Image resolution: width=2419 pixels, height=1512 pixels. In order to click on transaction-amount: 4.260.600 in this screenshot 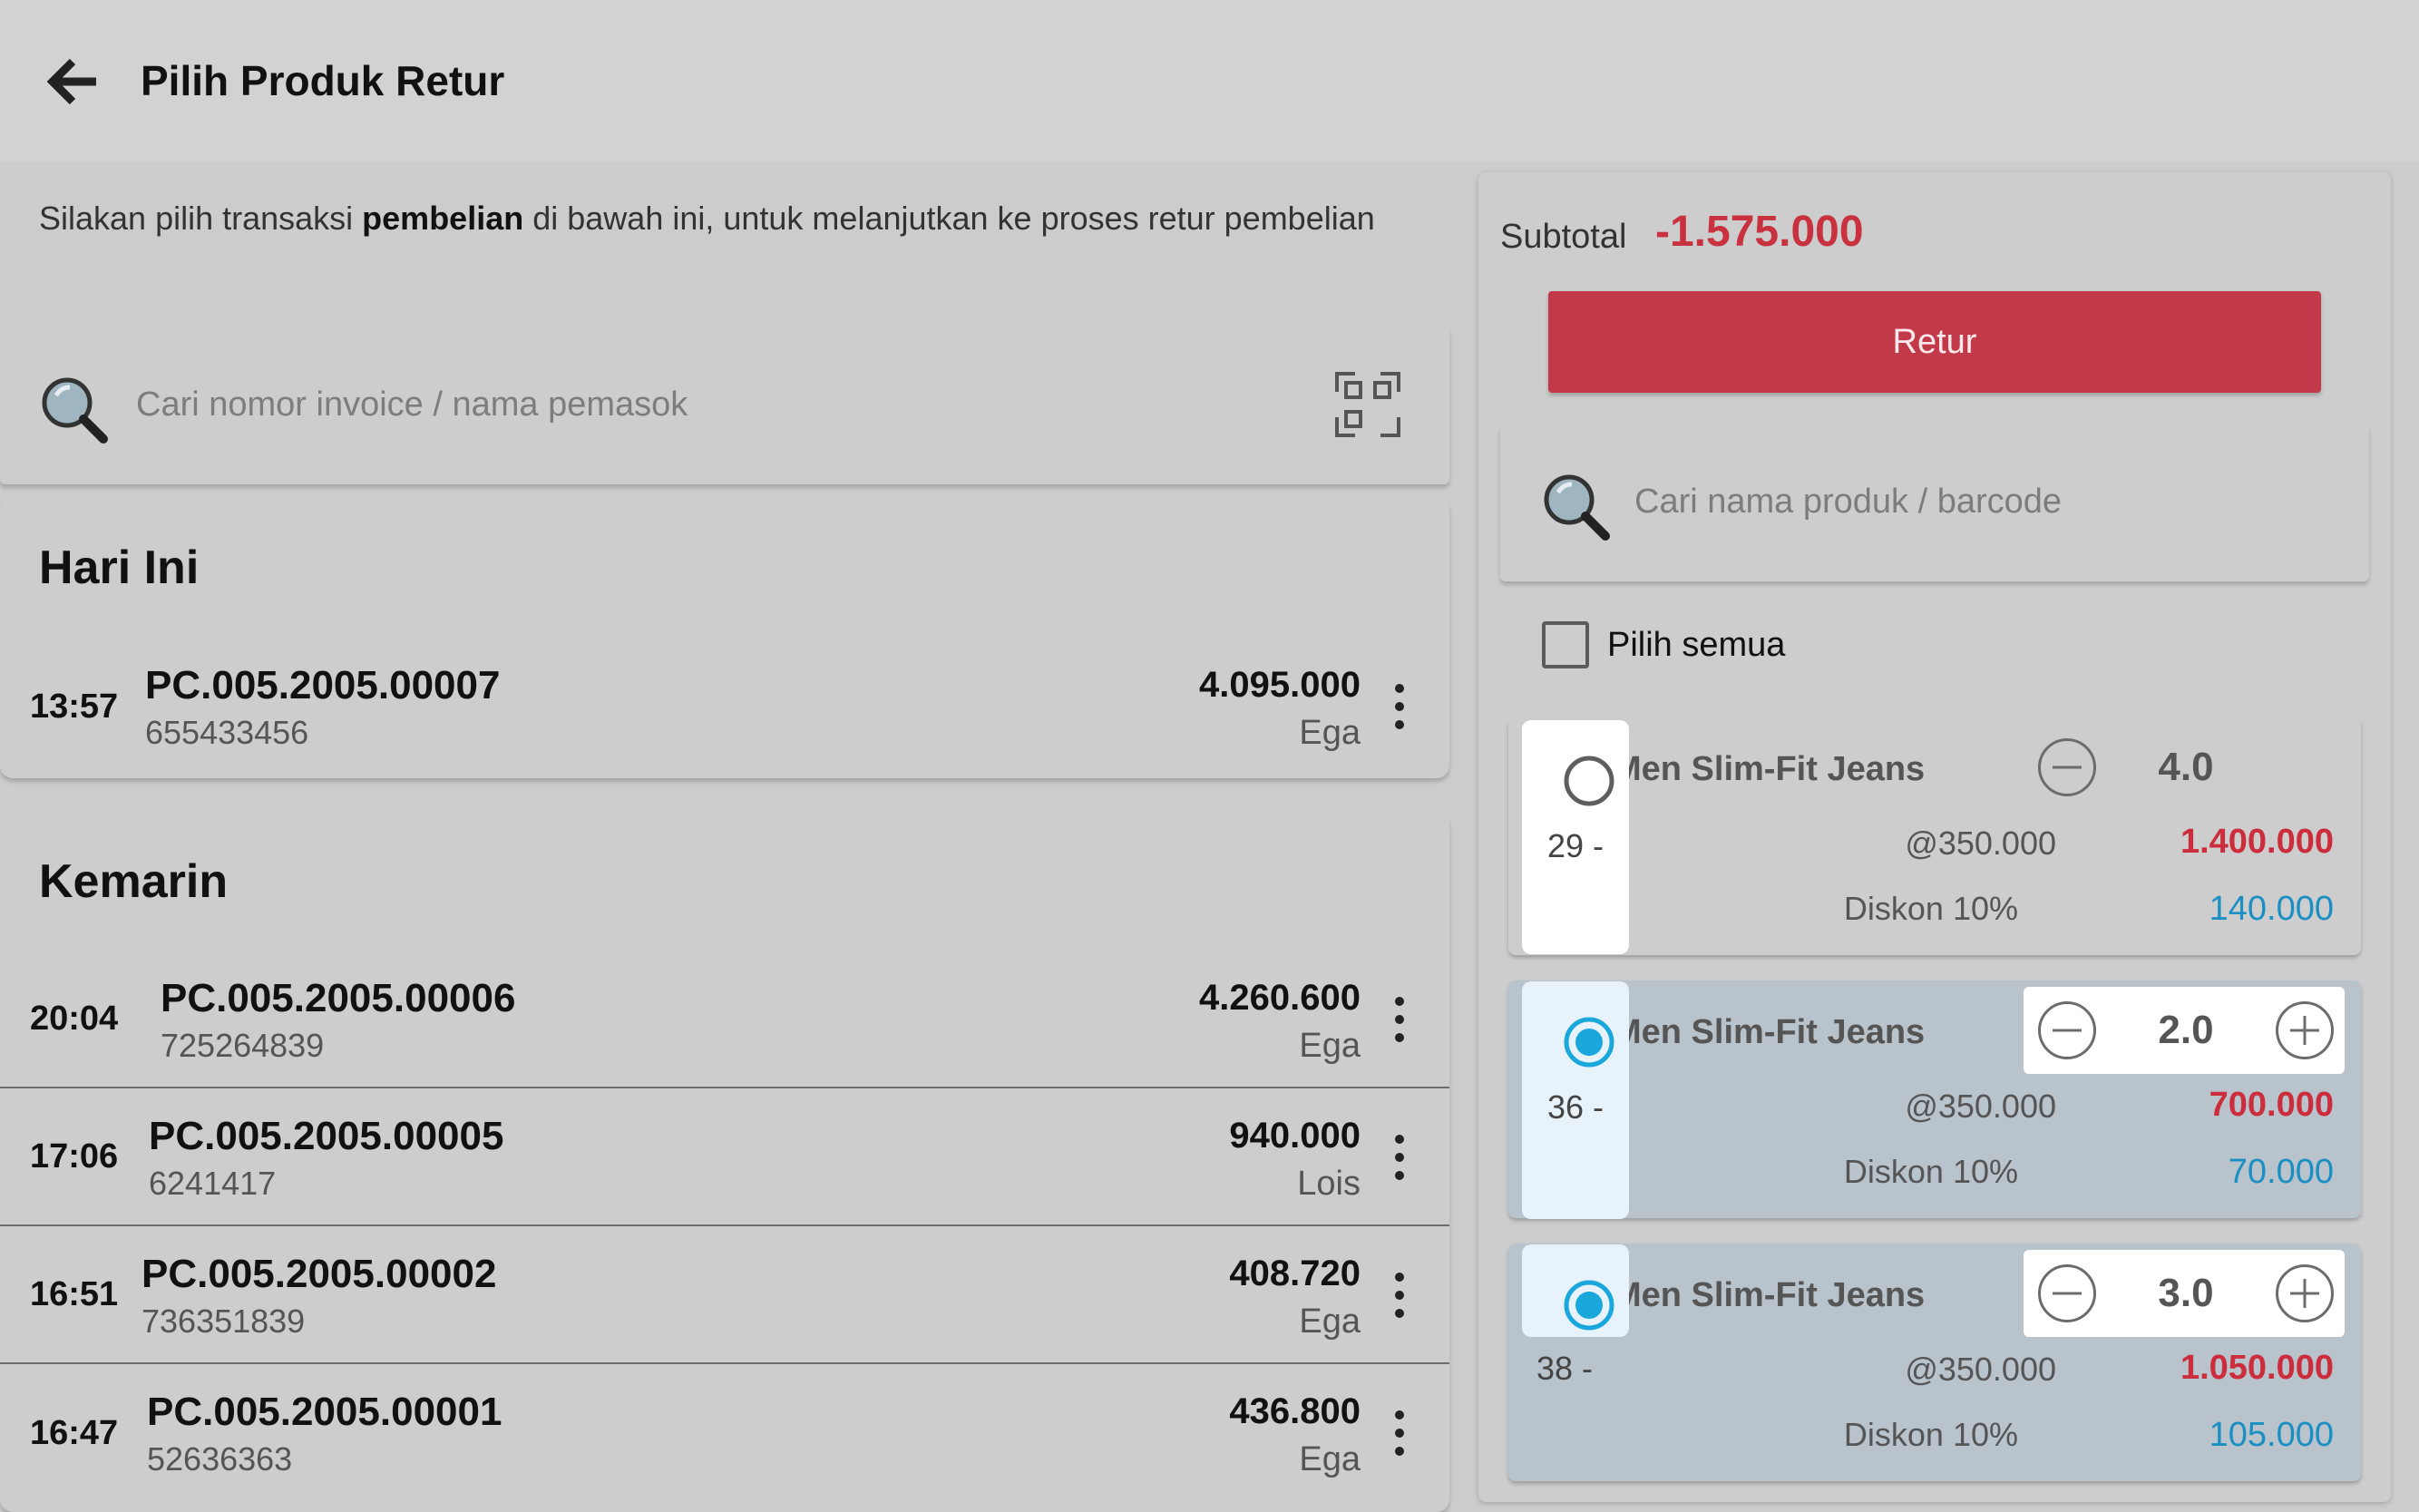, I will do `click(1280, 998)`.